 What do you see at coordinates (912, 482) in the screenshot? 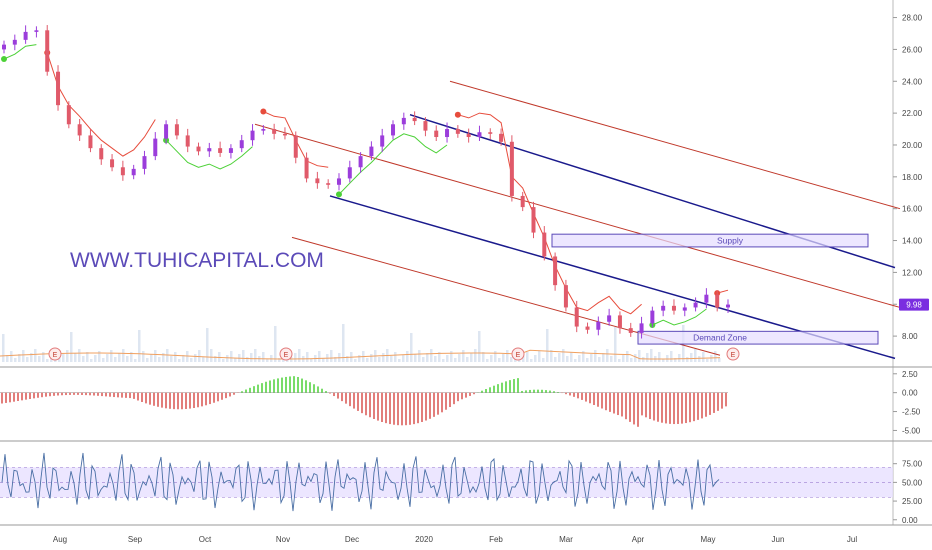
I see `rsi-tick-label: 50.00` at bounding box center [912, 482].